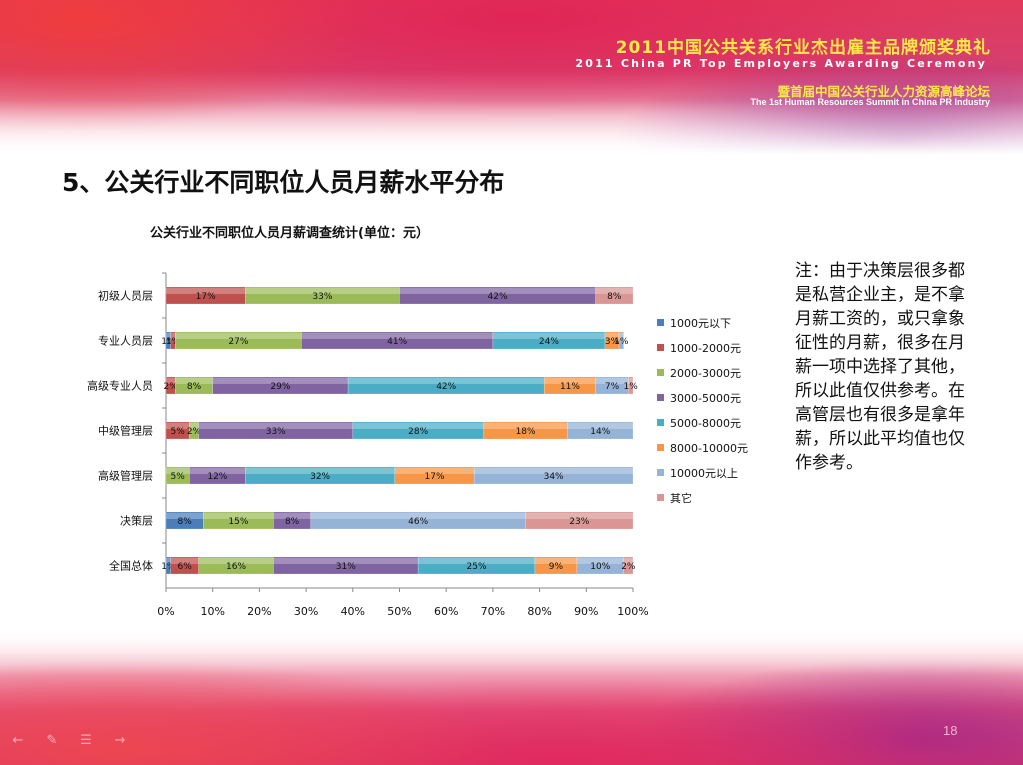 The height and width of the screenshot is (765, 1023). I want to click on data-label: 46%, so click(418, 522).